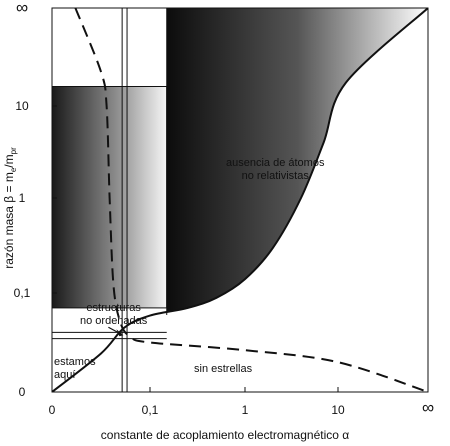  What do you see at coordinates (22, 8) in the screenshot?
I see `y-tick-label: ∞` at bounding box center [22, 8].